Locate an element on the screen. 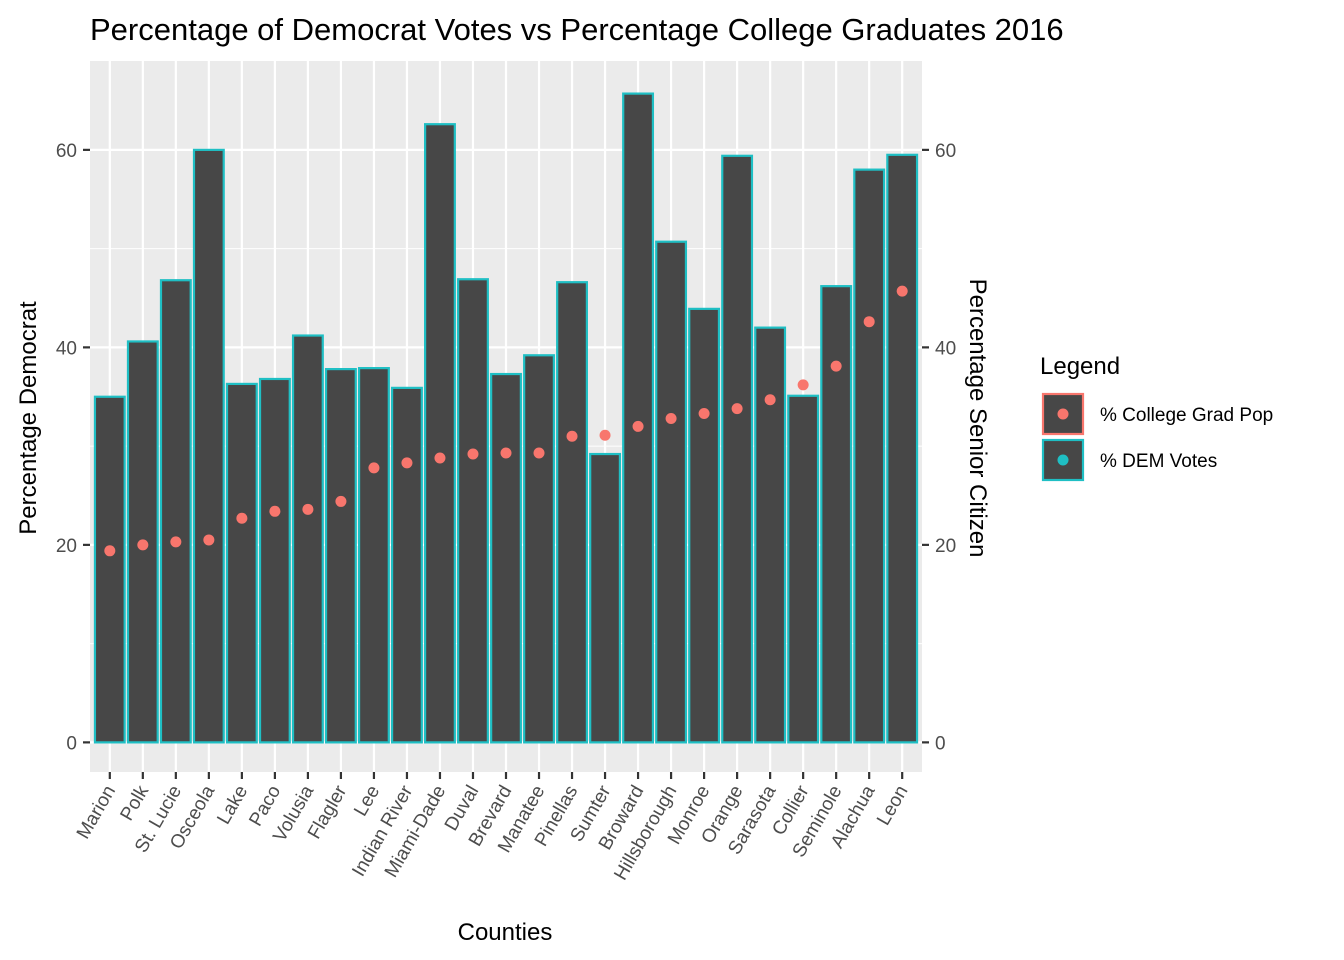 This screenshot has width=1344, height=960. legend-label: % College Grad Pop is located at coordinates (1186, 415).